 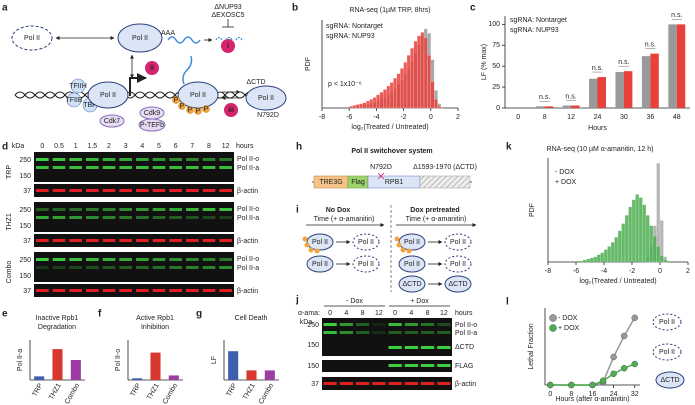 I want to click on lane-label: 12, so click(x=379, y=313).